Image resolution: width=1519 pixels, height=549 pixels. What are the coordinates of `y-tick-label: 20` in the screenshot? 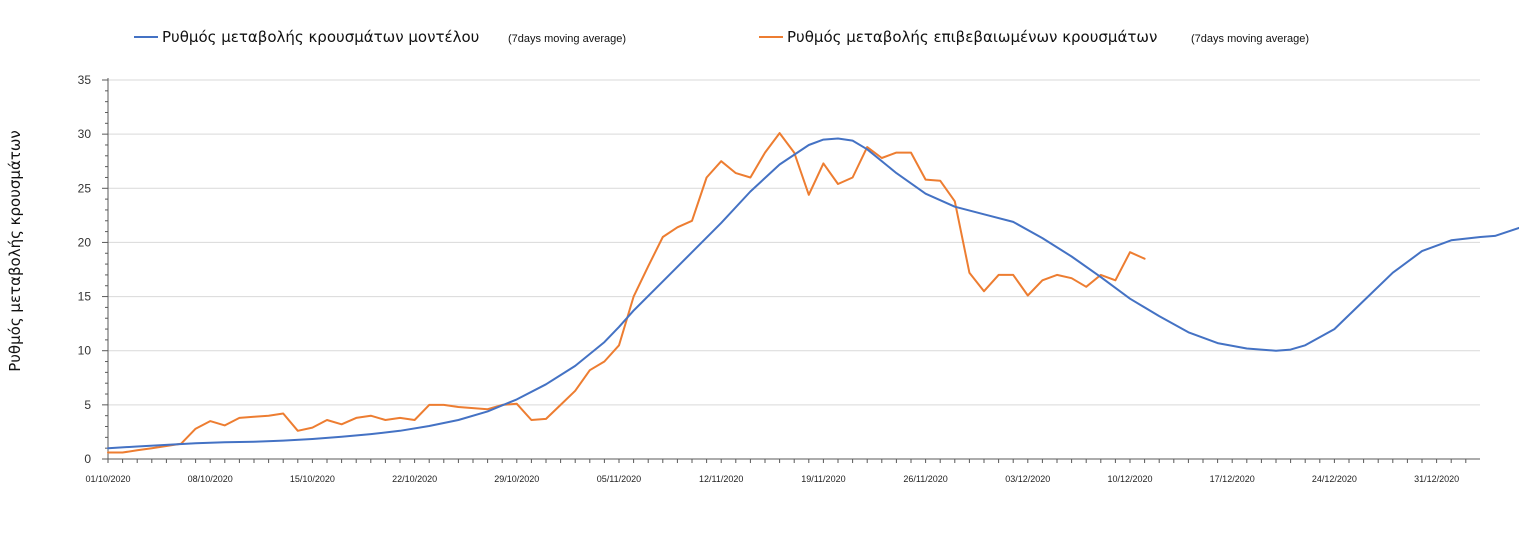 It's located at (85, 242).